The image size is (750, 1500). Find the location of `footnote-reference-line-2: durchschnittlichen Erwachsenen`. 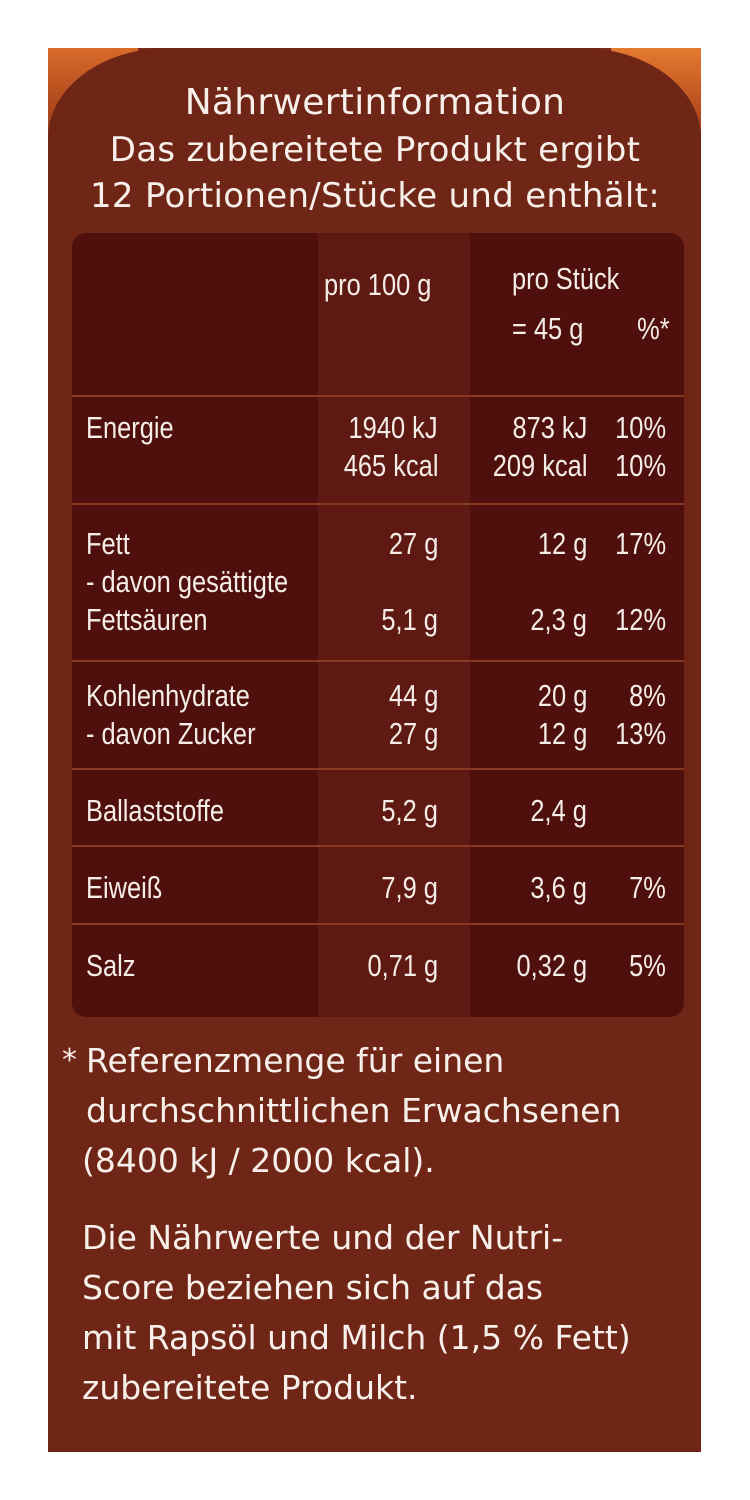

footnote-reference-line-2: durchschnittlichen Erwachsenen is located at coordinates (354, 1110).